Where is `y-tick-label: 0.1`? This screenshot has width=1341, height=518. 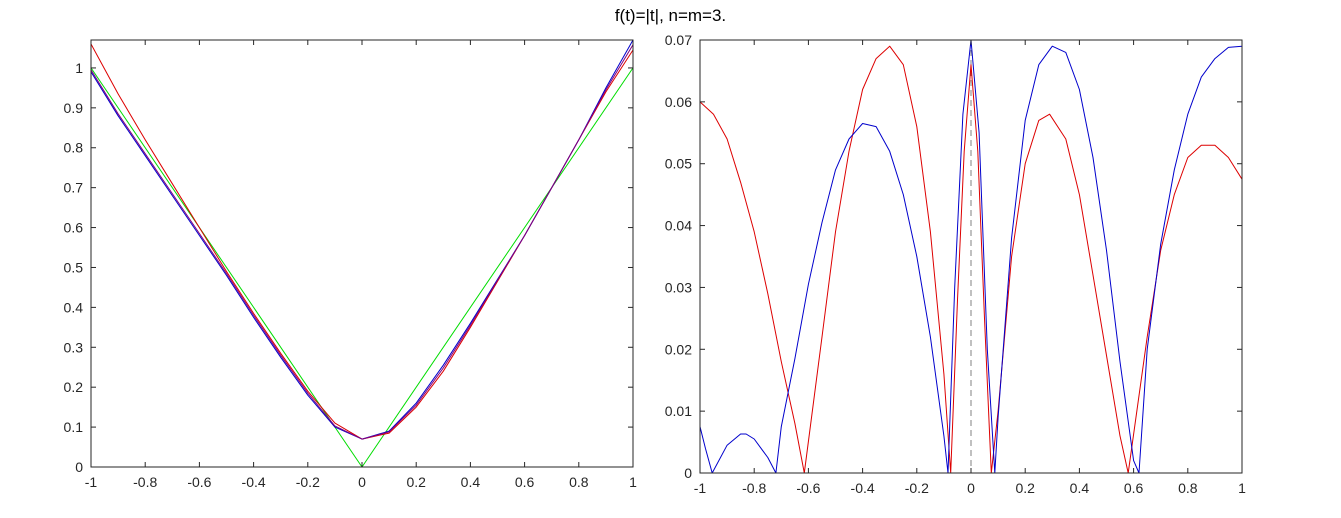 y-tick-label: 0.1 is located at coordinates (74, 427).